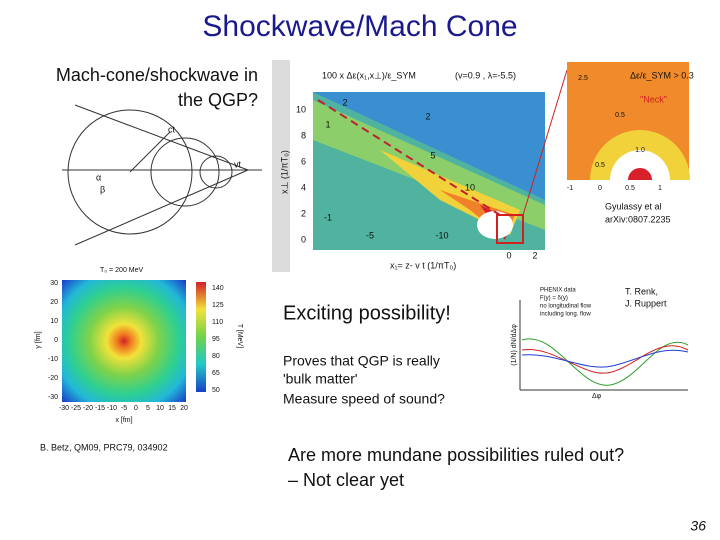 The height and width of the screenshot is (540, 720). Describe the element at coordinates (217, 322) in the screenshot. I see `colorbar-tick-label: 110` at that location.